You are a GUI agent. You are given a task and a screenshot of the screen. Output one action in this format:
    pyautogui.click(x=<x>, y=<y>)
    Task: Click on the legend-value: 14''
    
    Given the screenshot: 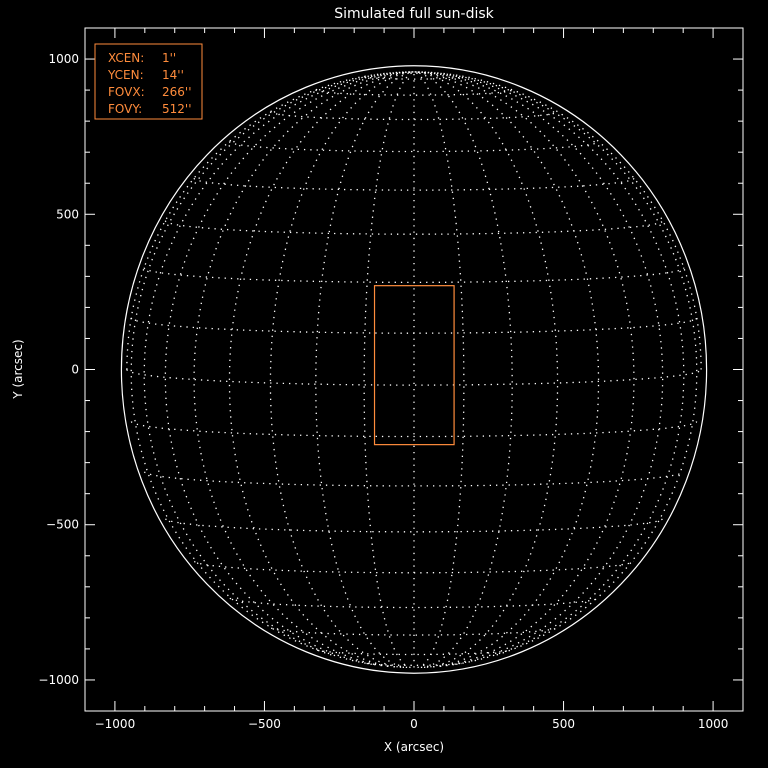 What is the action you would take?
    pyautogui.click(x=173, y=75)
    